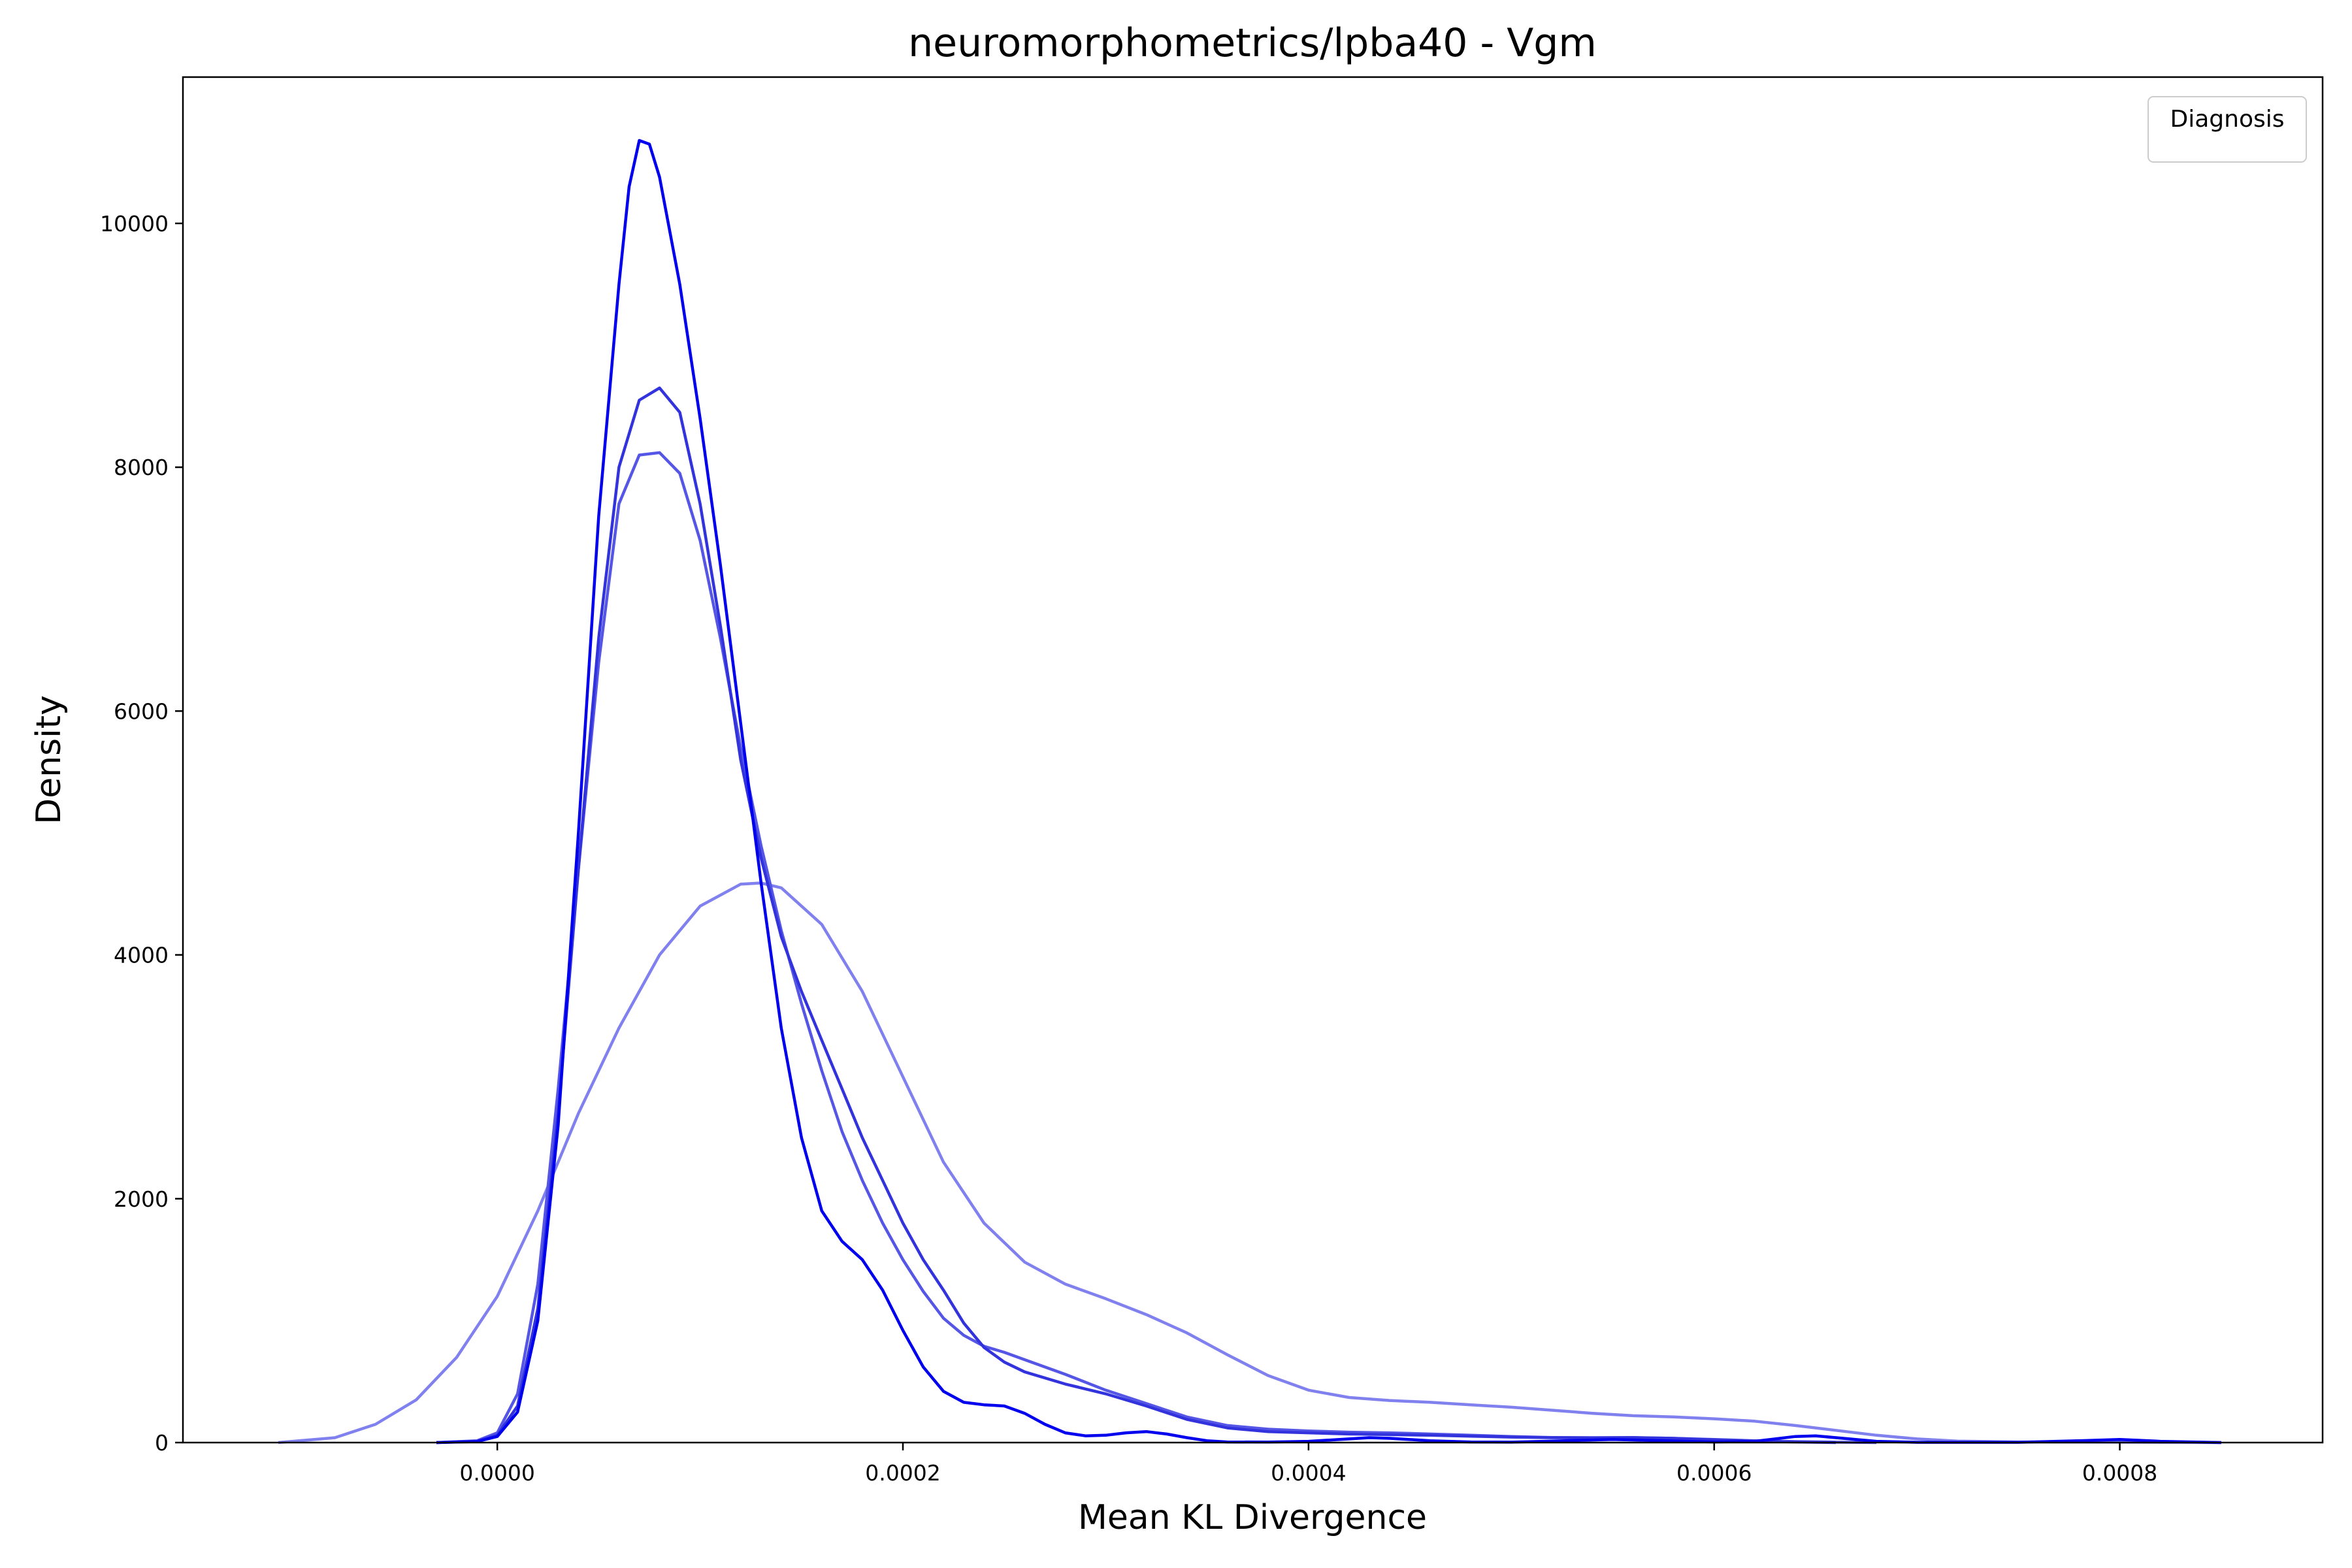 The width and height of the screenshot is (2352, 1568). Describe the element at coordinates (141, 955) in the screenshot. I see `y-tick-label: 4000` at that location.